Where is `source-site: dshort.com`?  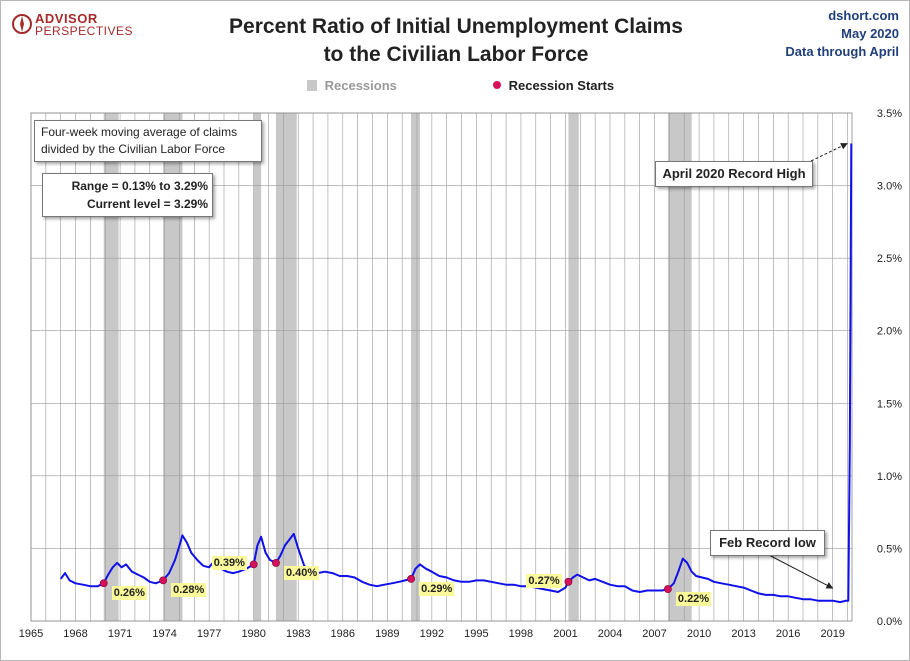 source-site: dshort.com is located at coordinates (863, 15).